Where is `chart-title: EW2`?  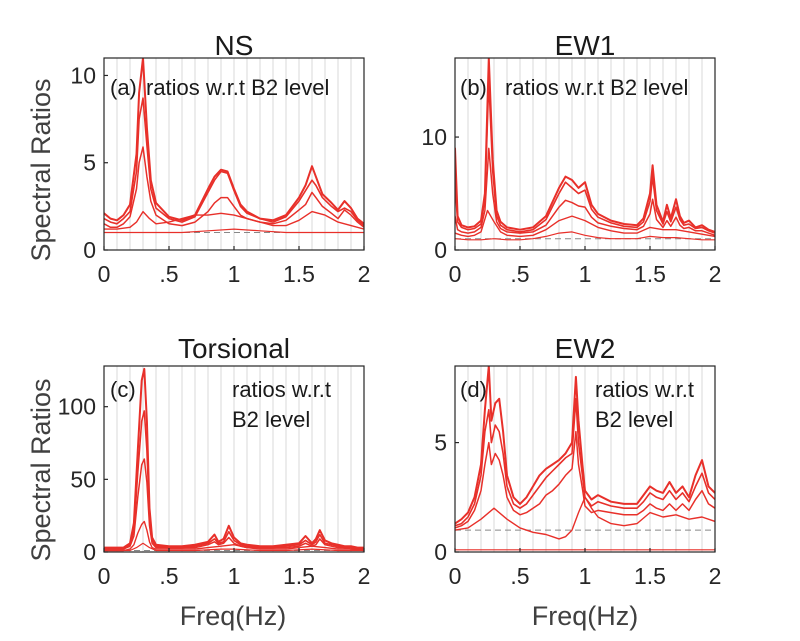 chart-title: EW2 is located at coordinates (585, 348).